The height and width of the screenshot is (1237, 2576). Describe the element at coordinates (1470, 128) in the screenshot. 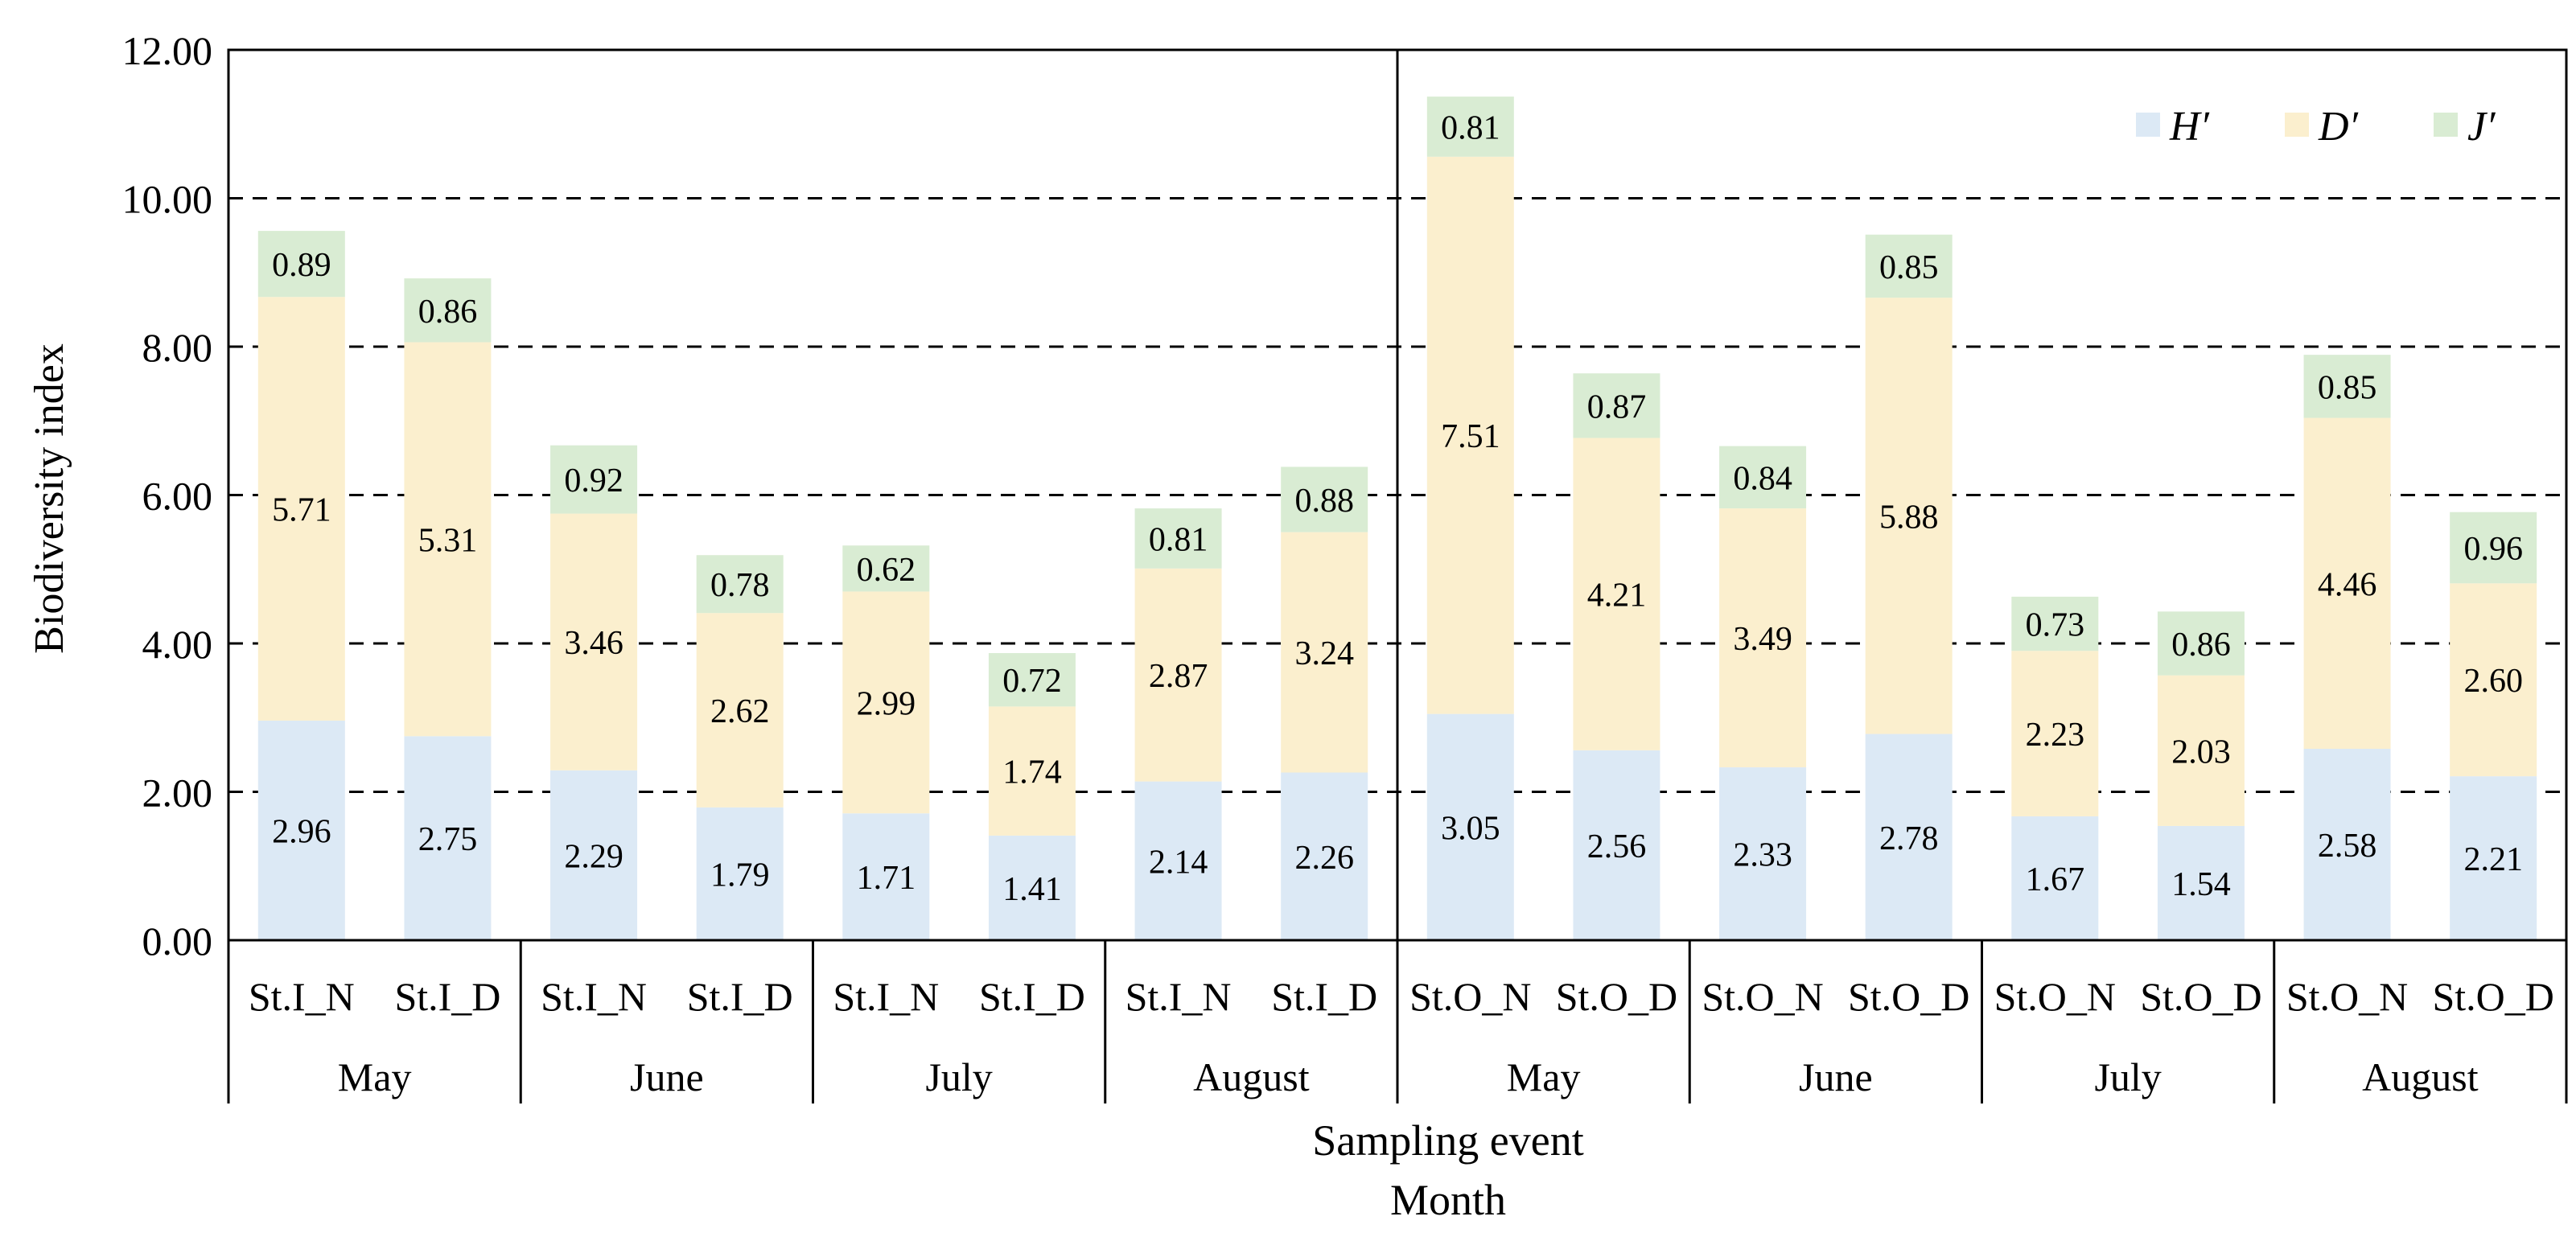

I see `data-label: 0.81` at that location.